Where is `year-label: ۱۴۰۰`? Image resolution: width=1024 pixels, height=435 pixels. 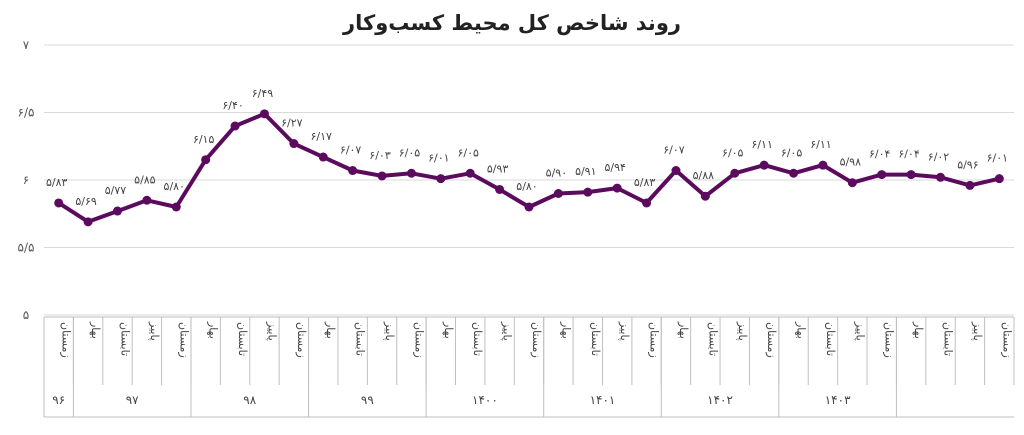 year-label: ۱۴۰۰ is located at coordinates (485, 400).